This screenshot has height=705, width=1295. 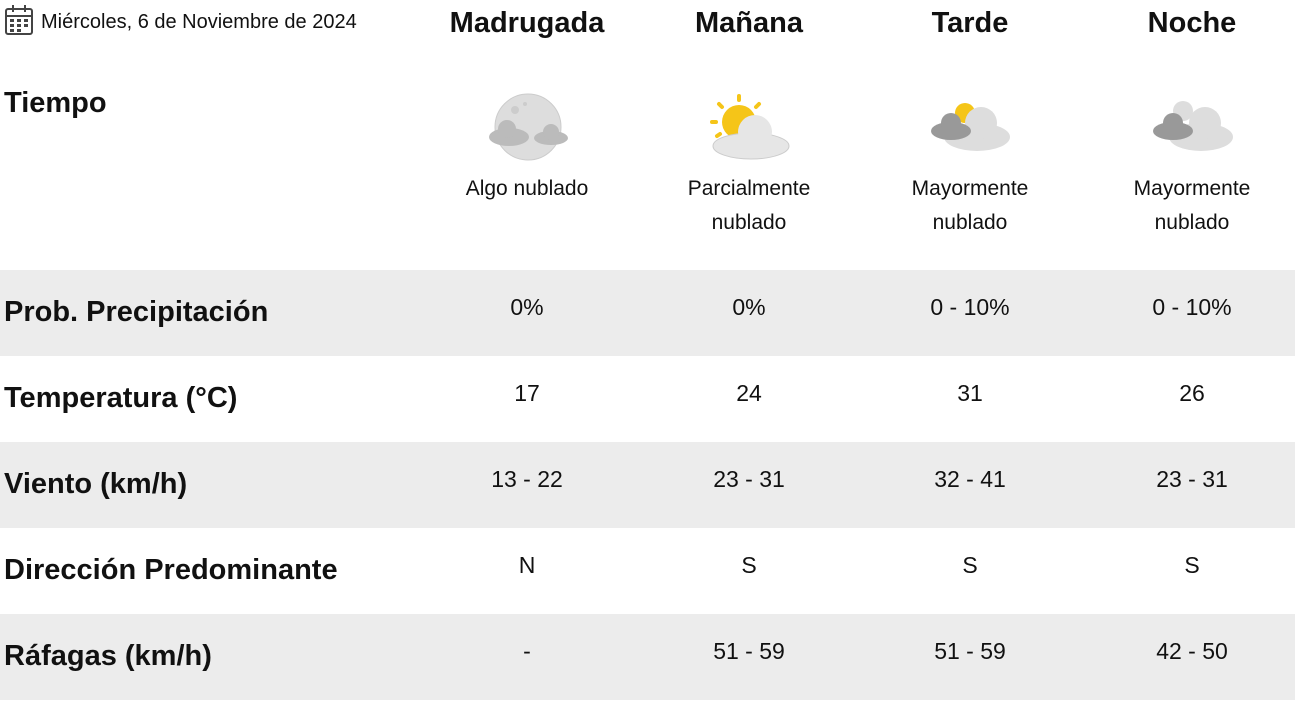 What do you see at coordinates (970, 393) in the screenshot?
I see `cell-value: 31` at bounding box center [970, 393].